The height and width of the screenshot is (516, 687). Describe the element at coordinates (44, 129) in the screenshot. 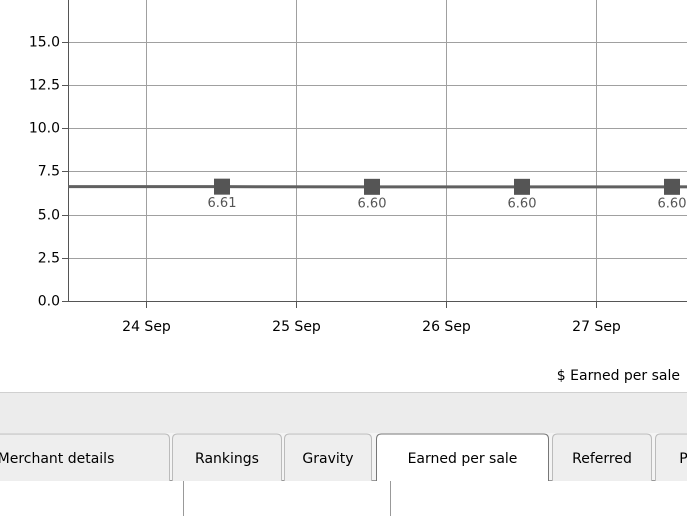

I see `y-tick-label: 10.0` at that location.